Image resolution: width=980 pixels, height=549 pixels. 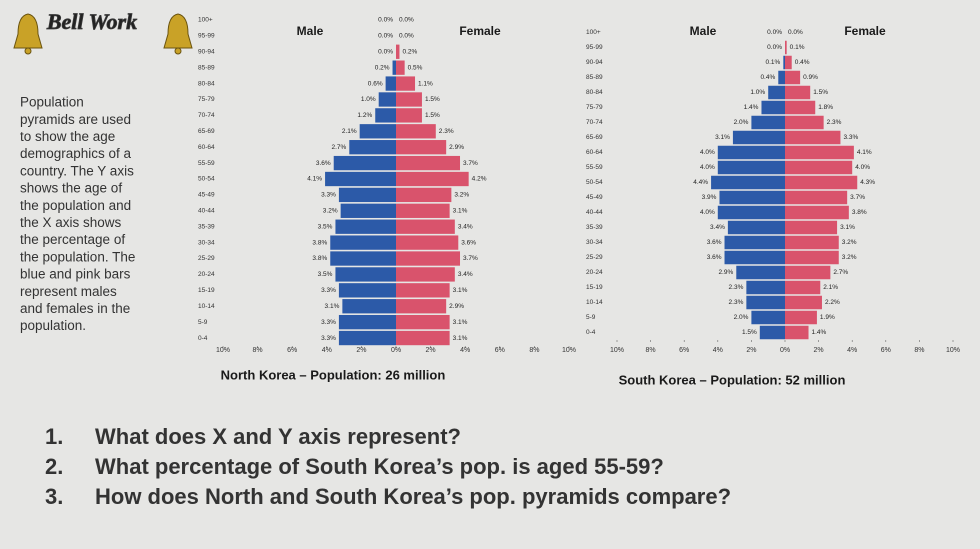 I want to click on description-line: blue and pink bars, so click(x=75, y=274).